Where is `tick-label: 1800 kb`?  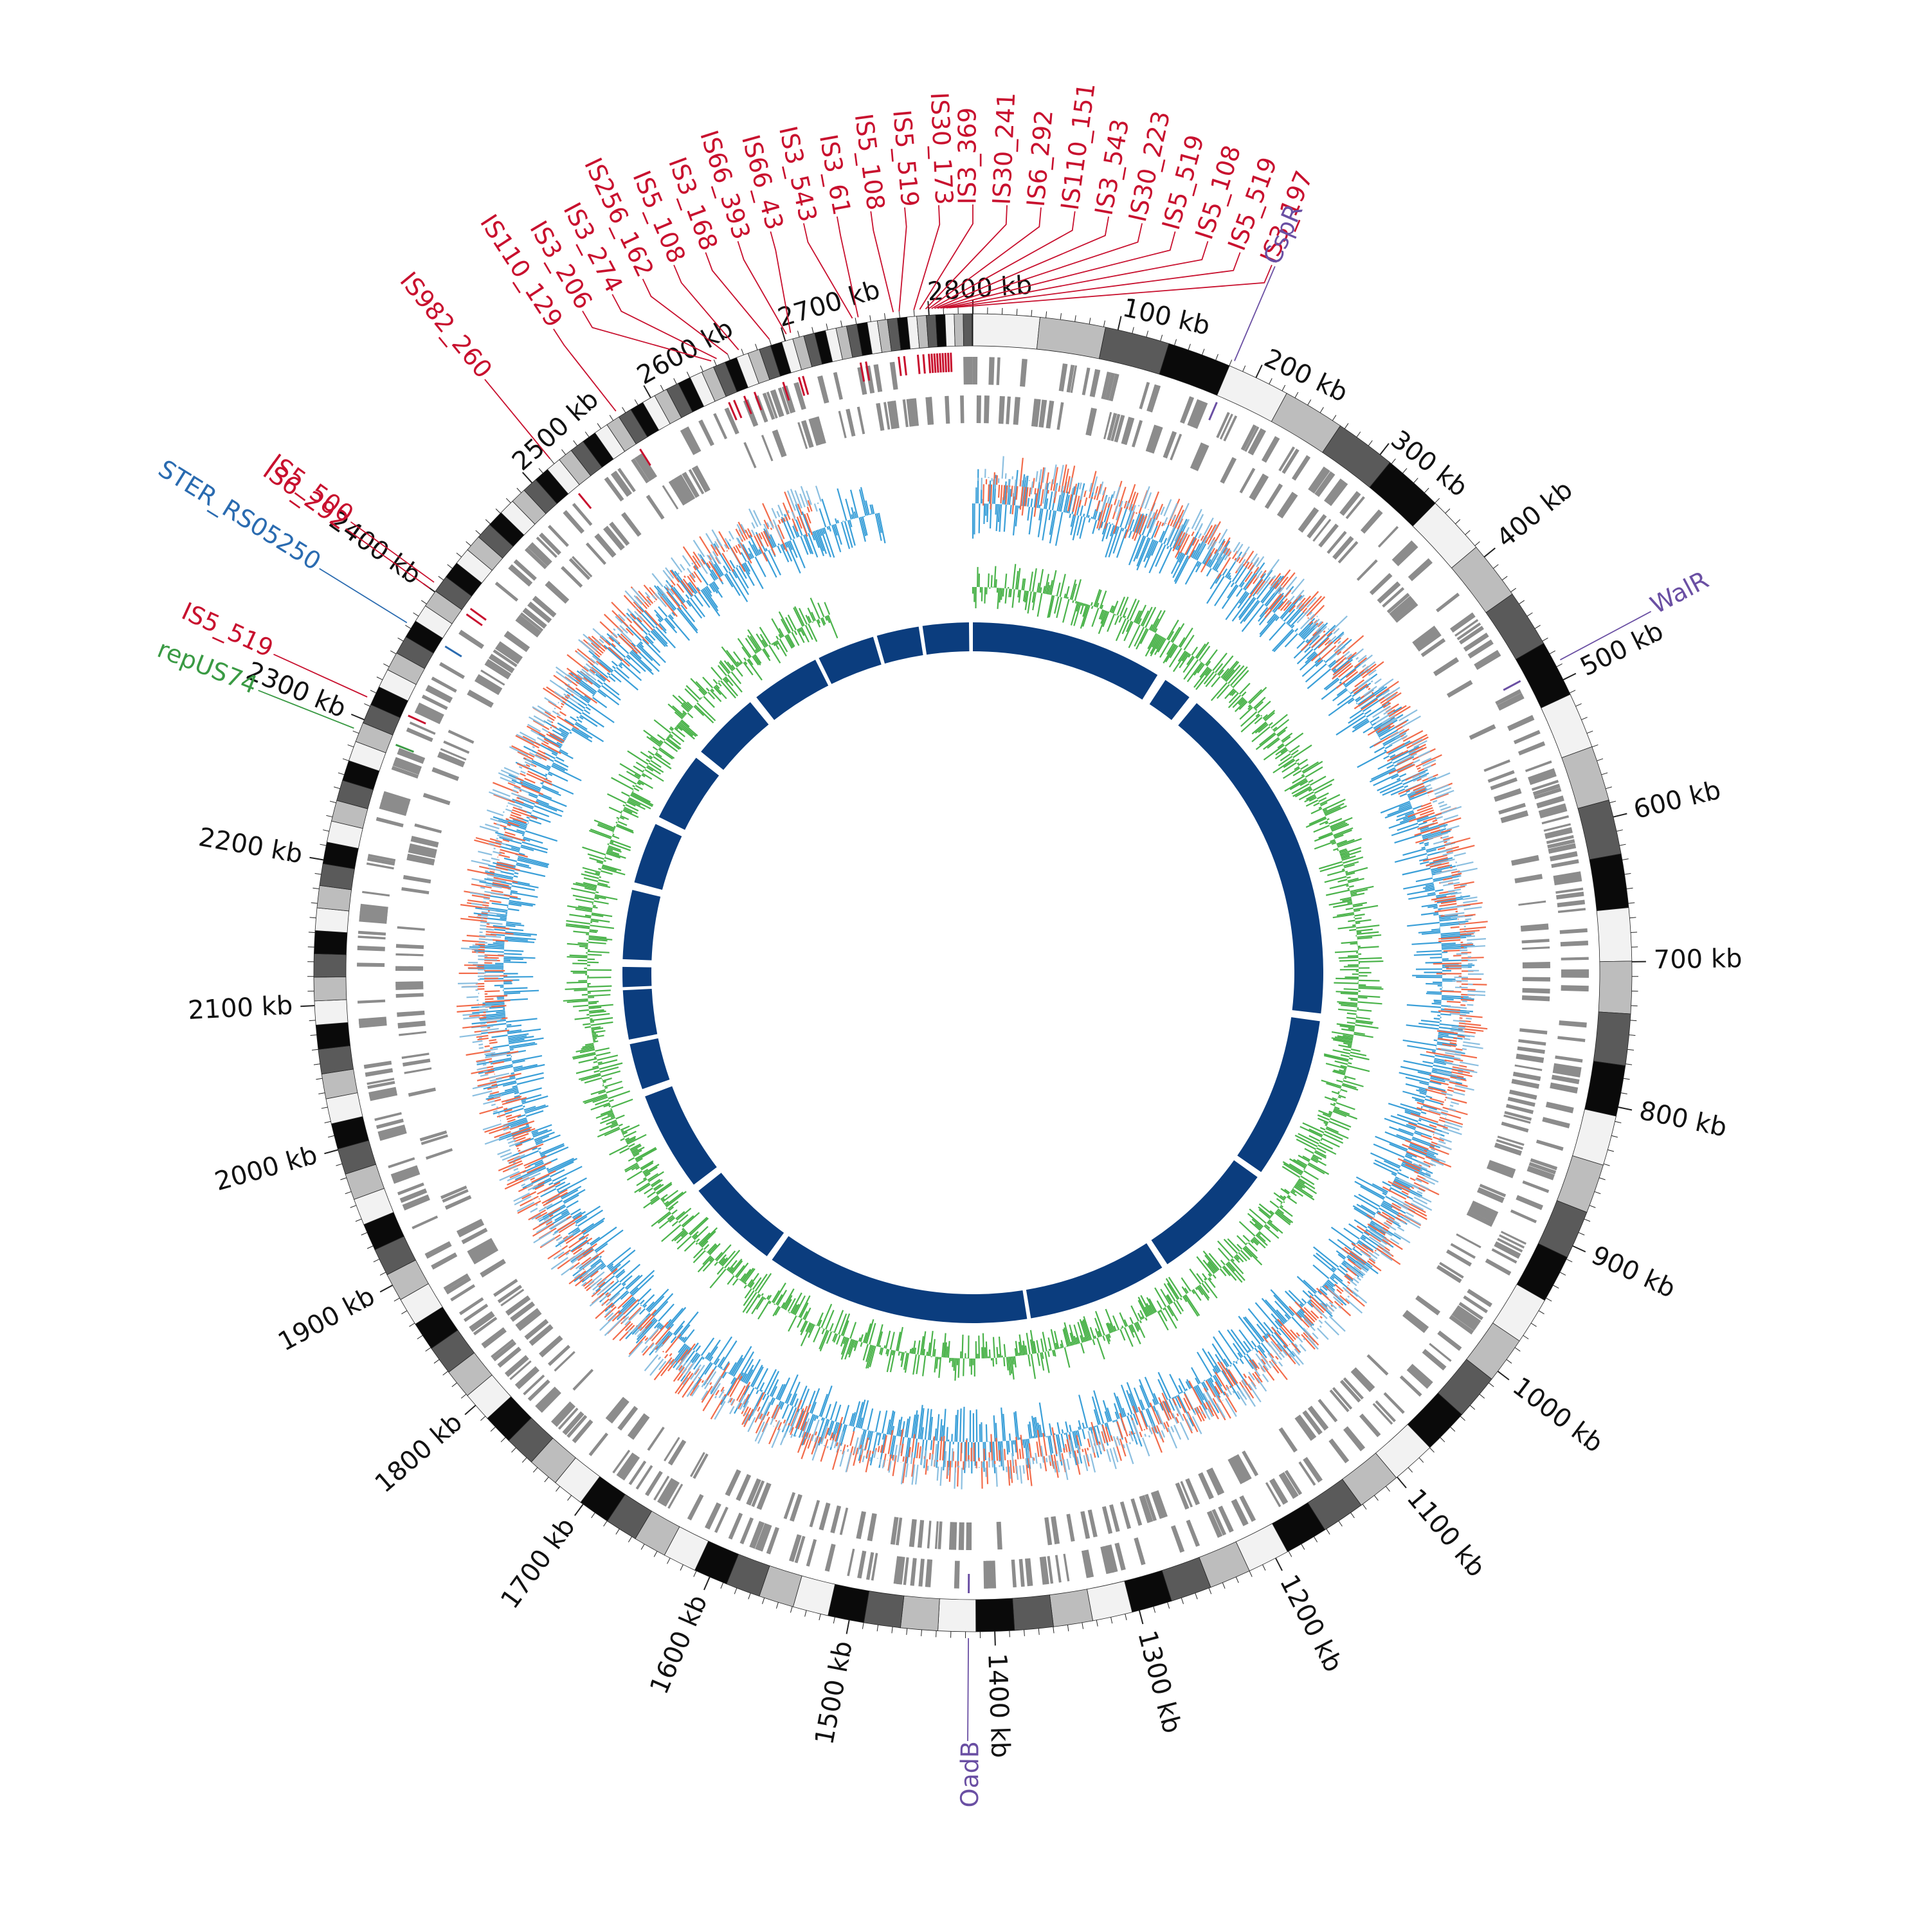
tick-label: 1800 kb is located at coordinates (419, 1453).